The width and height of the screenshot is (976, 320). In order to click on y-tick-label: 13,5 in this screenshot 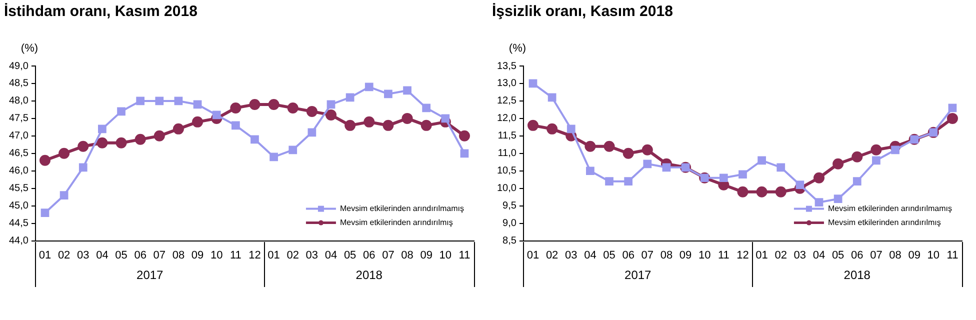, I will do `click(506, 66)`.